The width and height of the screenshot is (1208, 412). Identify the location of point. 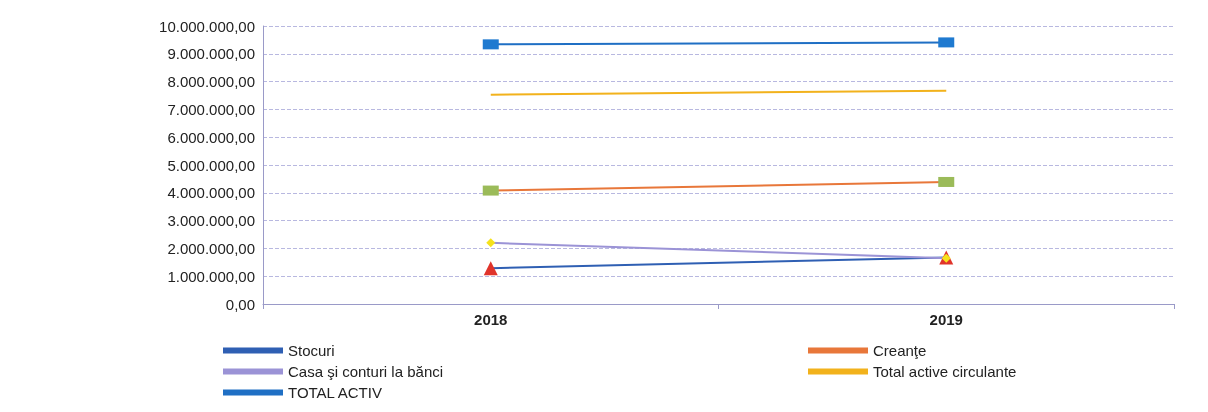
(491, 243).